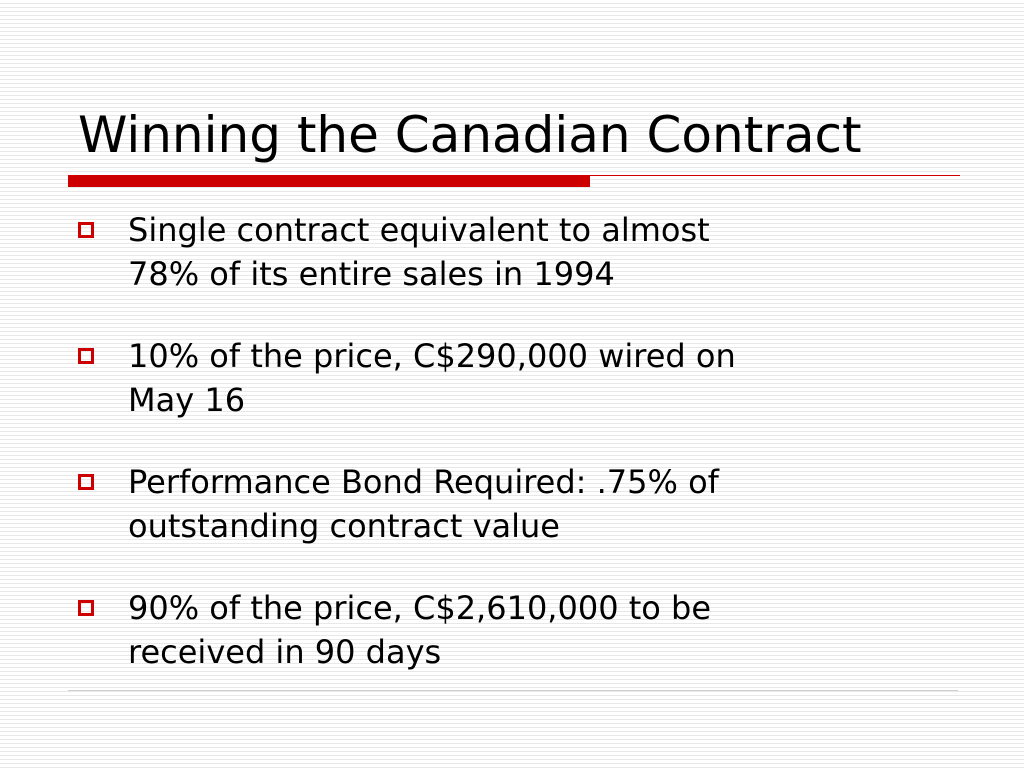 This screenshot has width=1024, height=768. Describe the element at coordinates (470, 135) in the screenshot. I see `slide-title: Winning the Canadian Contract` at that location.